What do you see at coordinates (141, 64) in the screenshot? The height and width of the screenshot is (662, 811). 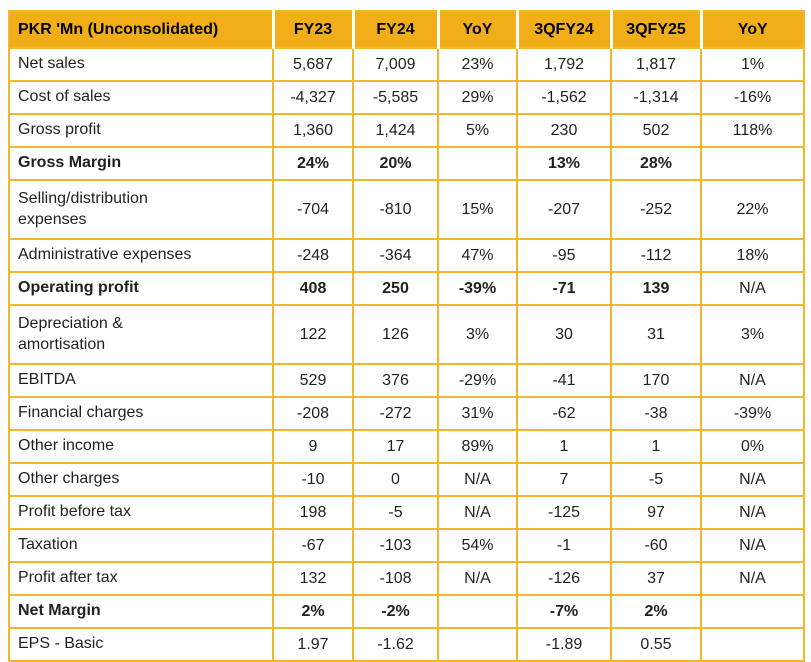 I see `row-label-cell: Net sales` at bounding box center [141, 64].